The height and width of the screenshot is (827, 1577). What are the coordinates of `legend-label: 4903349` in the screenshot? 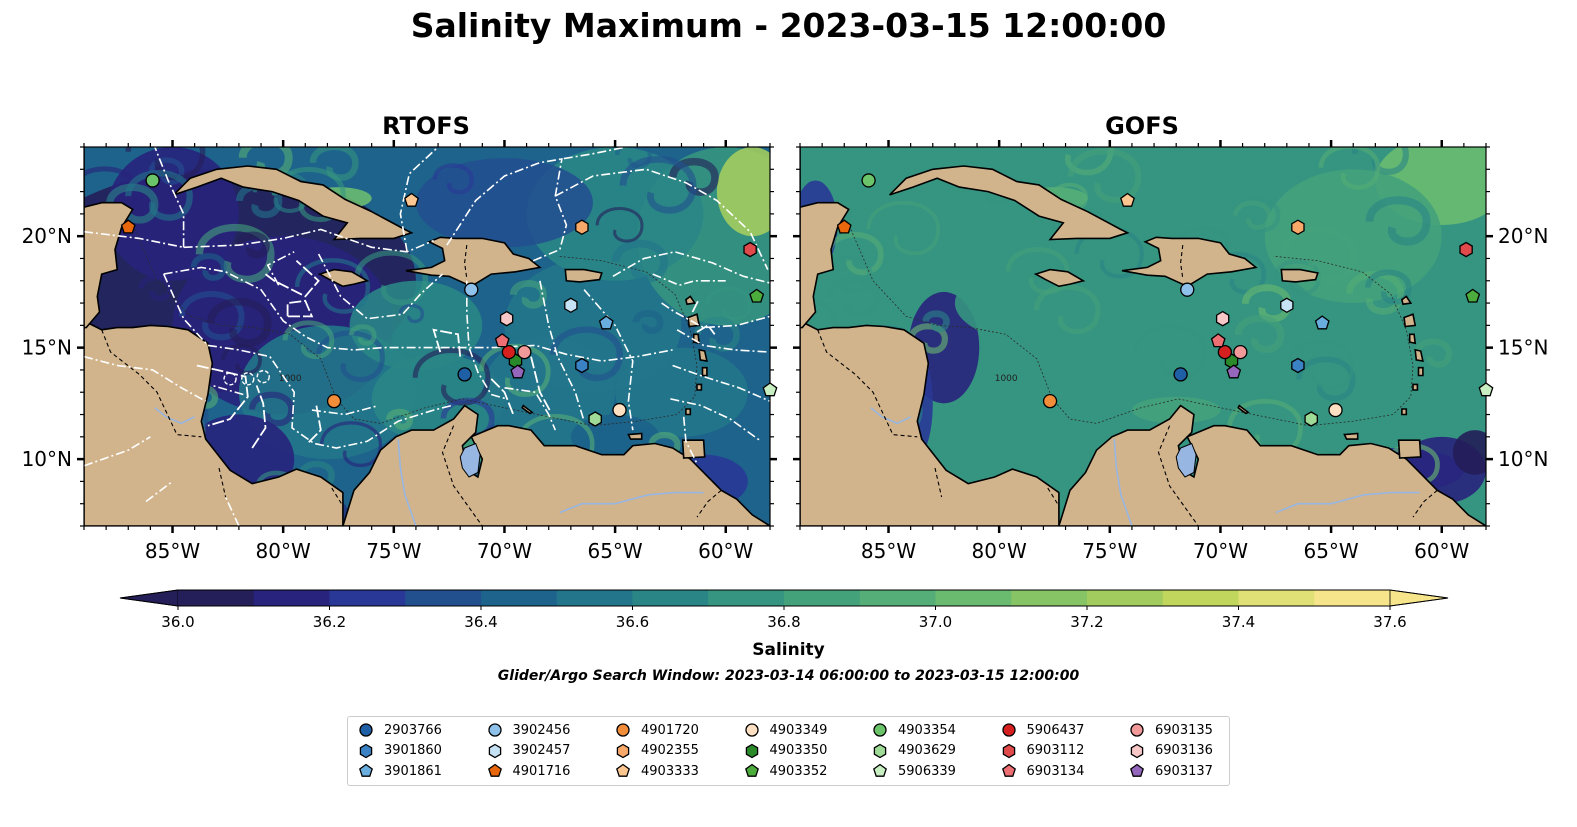 It's located at (798, 730).